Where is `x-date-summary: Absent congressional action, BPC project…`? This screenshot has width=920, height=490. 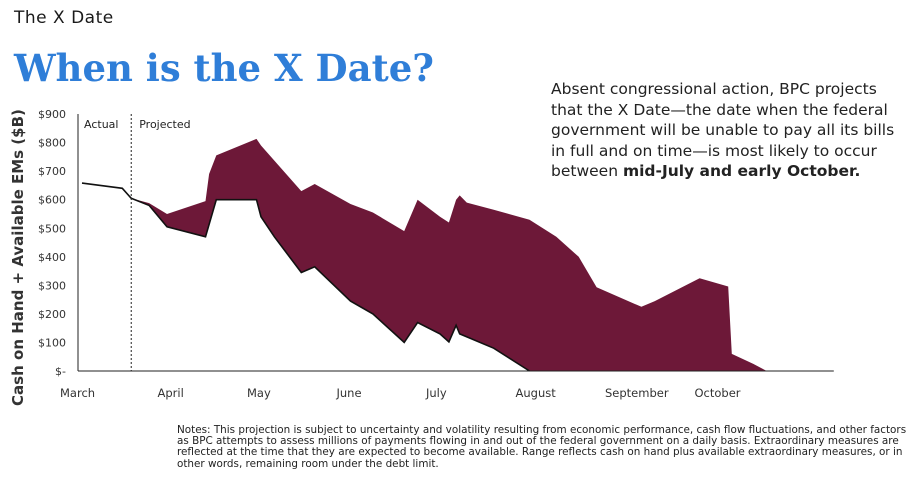
x-date-summary: Absent congressional action, BPC project… is located at coordinates (726, 130).